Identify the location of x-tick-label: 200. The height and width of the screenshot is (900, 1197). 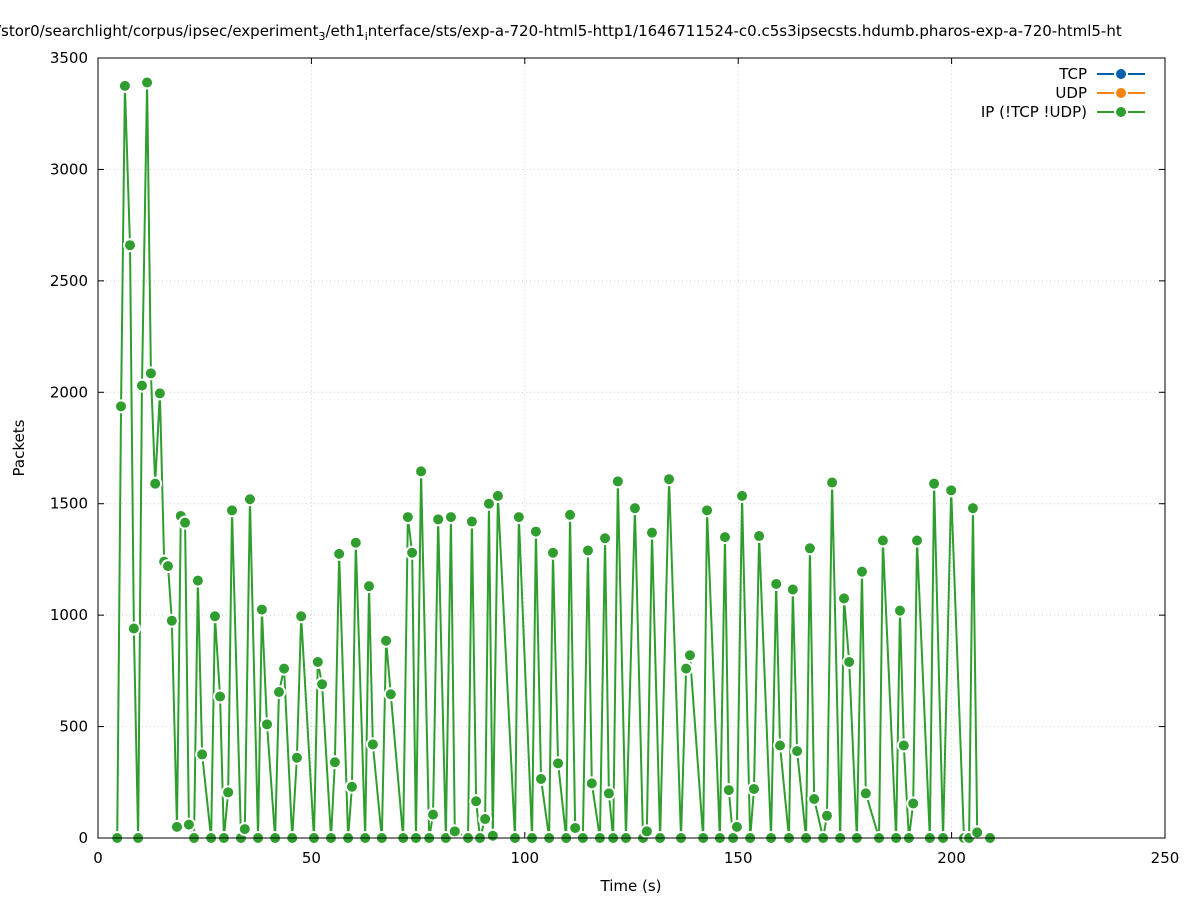
(951, 858).